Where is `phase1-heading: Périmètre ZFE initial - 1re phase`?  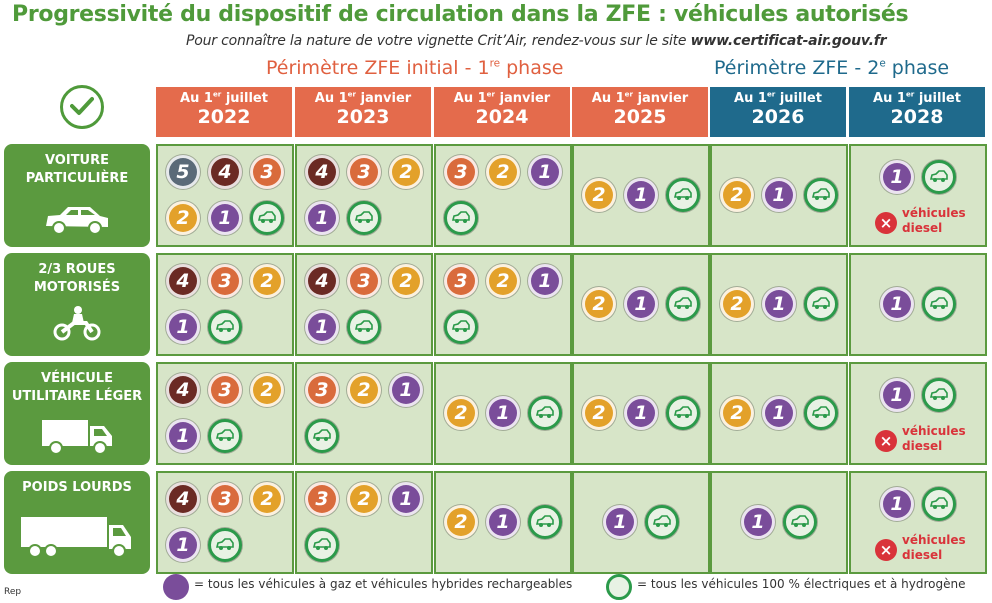
phase1-heading: Périmètre ZFE initial - 1re phase is located at coordinates (415, 68).